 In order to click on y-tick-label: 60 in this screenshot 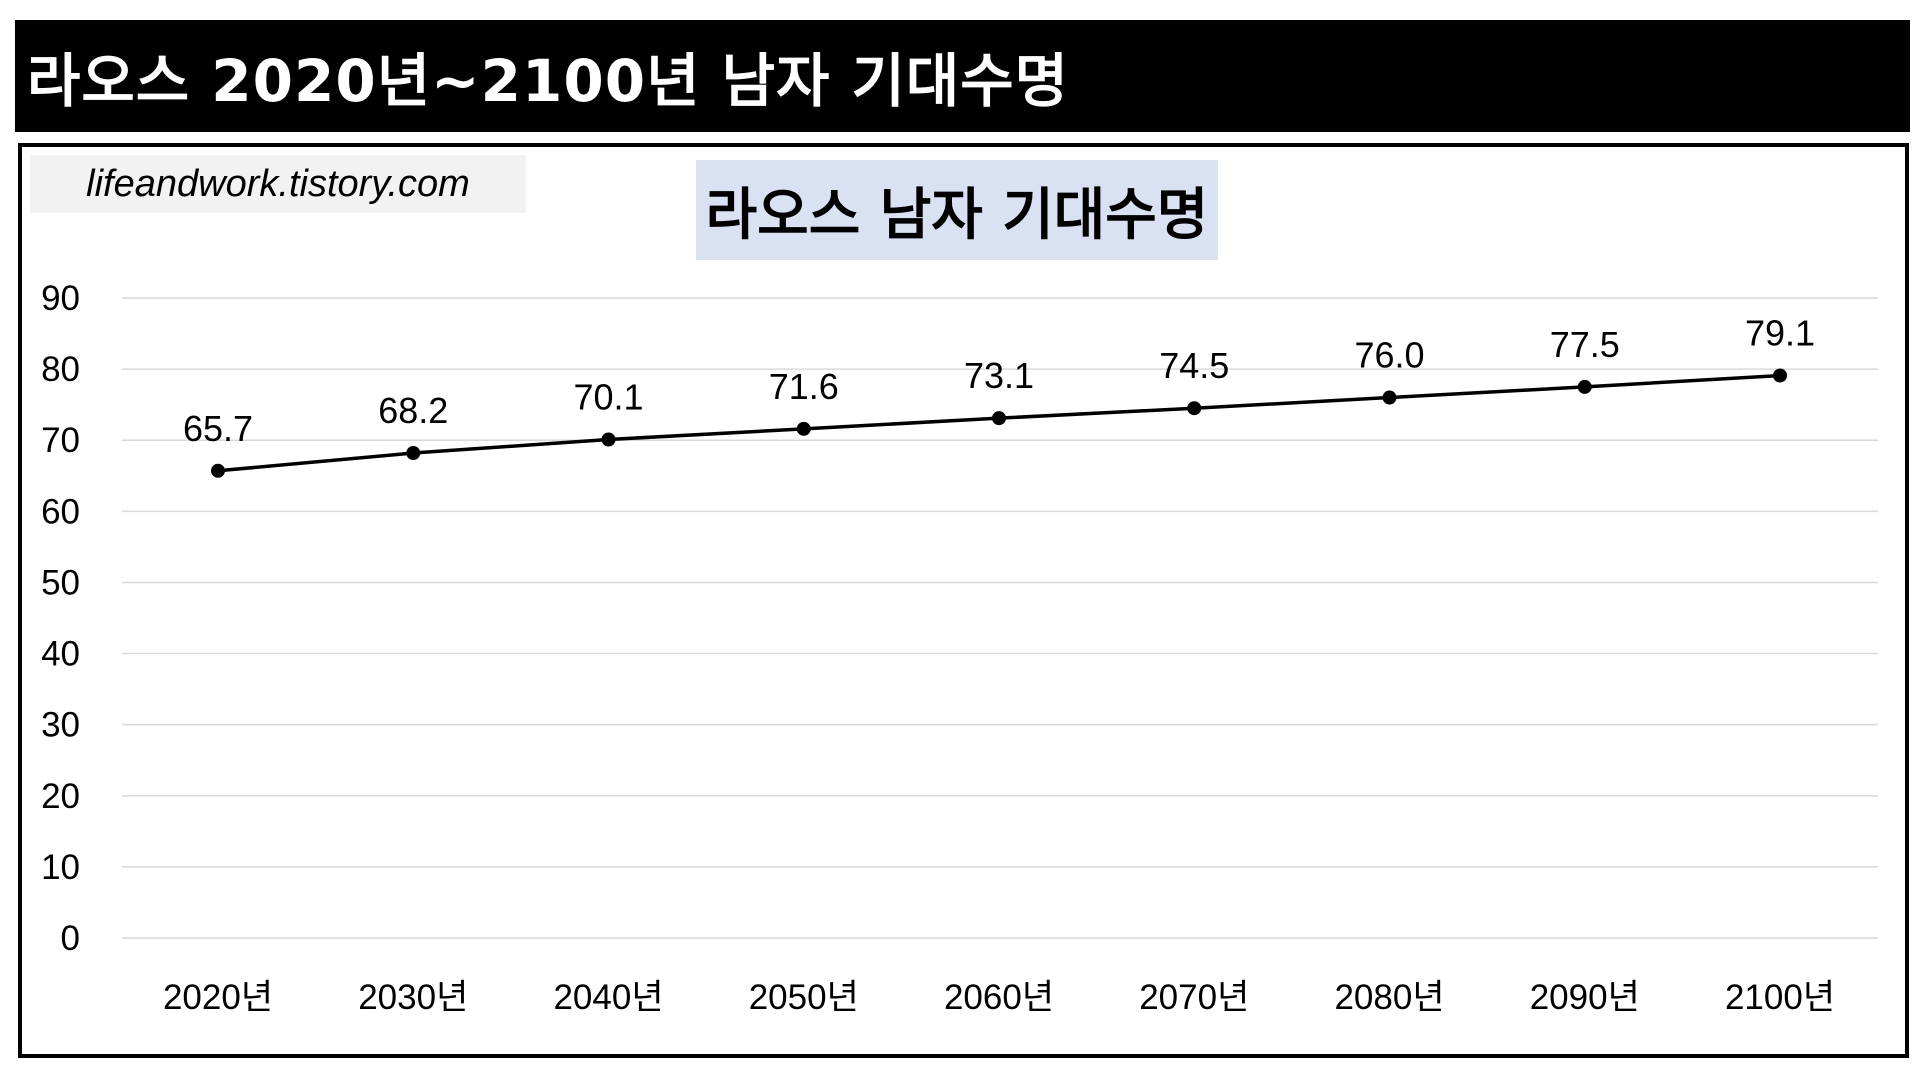, I will do `click(60, 511)`.